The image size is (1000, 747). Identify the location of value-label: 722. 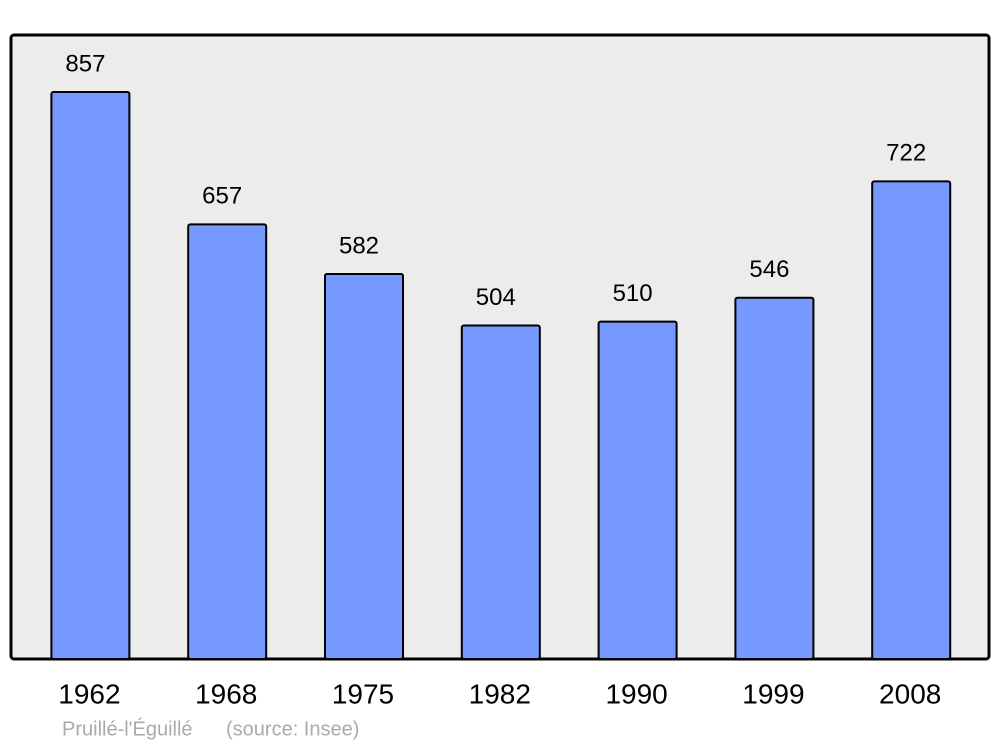
(906, 153).